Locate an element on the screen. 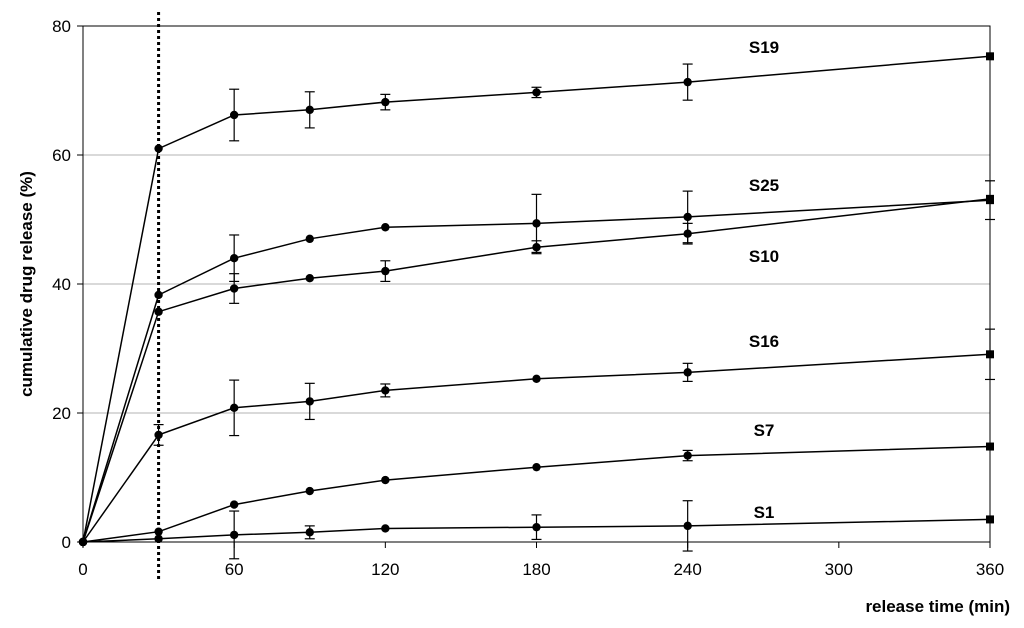 Image resolution: width=1024 pixels, height=628 pixels. y-axis-title: cumulative drug release (%) is located at coordinates (26, 284).